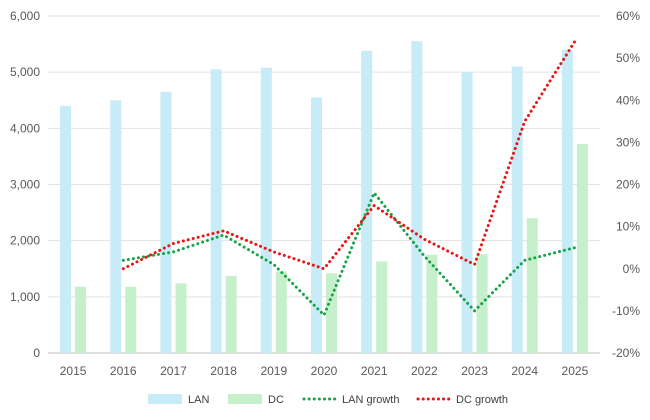 The width and height of the screenshot is (650, 420). Describe the element at coordinates (424, 371) in the screenshot. I see `x-tick-label: 2022` at that location.